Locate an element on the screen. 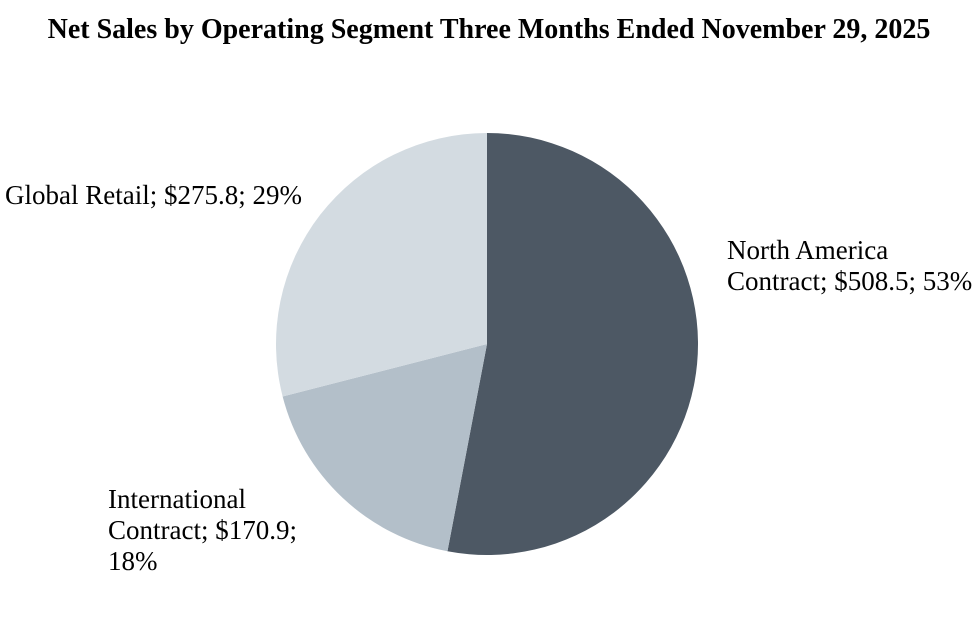 This screenshot has width=978, height=632. data-label-line: Contract; $508.5; 53% is located at coordinates (850, 281).